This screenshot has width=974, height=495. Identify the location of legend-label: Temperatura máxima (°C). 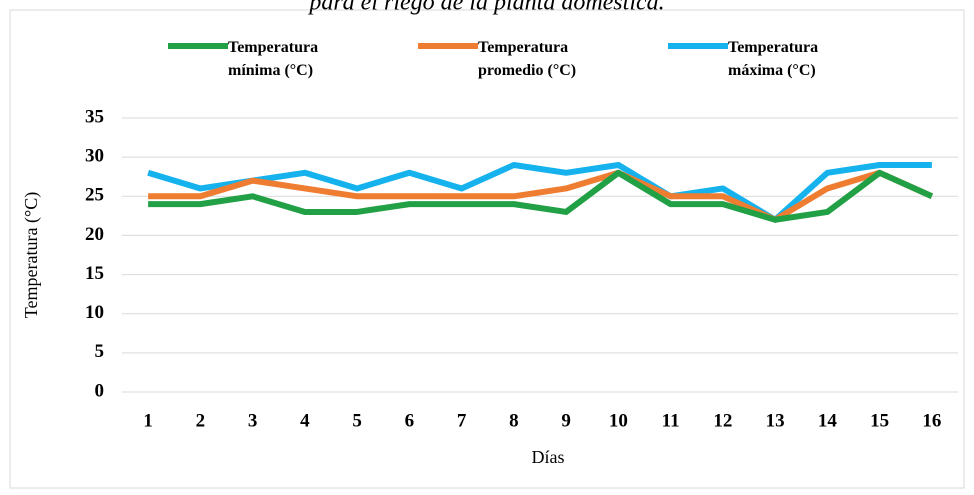
(773, 59).